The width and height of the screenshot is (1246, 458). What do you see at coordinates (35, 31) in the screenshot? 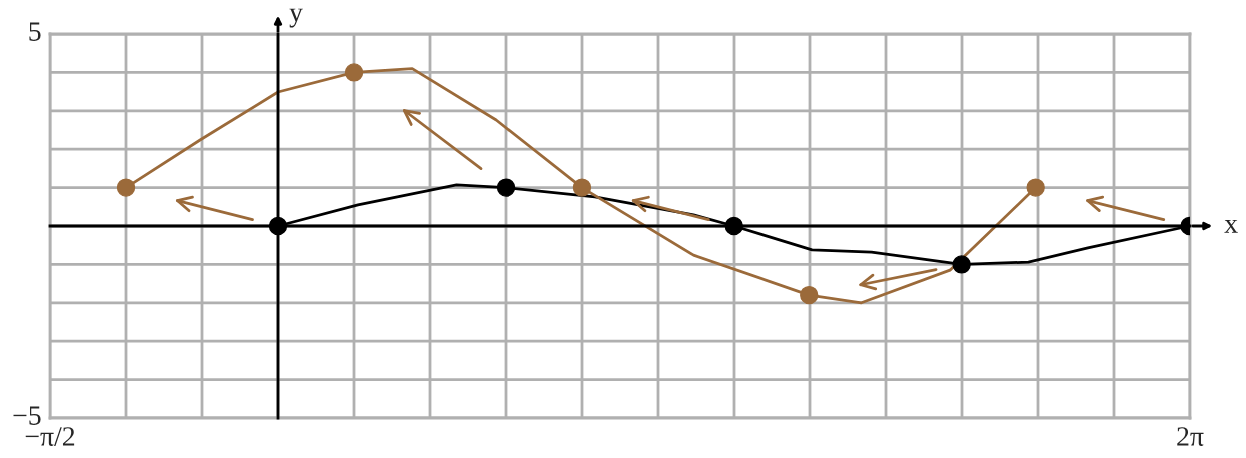
I see `y-tick-label: 5` at bounding box center [35, 31].